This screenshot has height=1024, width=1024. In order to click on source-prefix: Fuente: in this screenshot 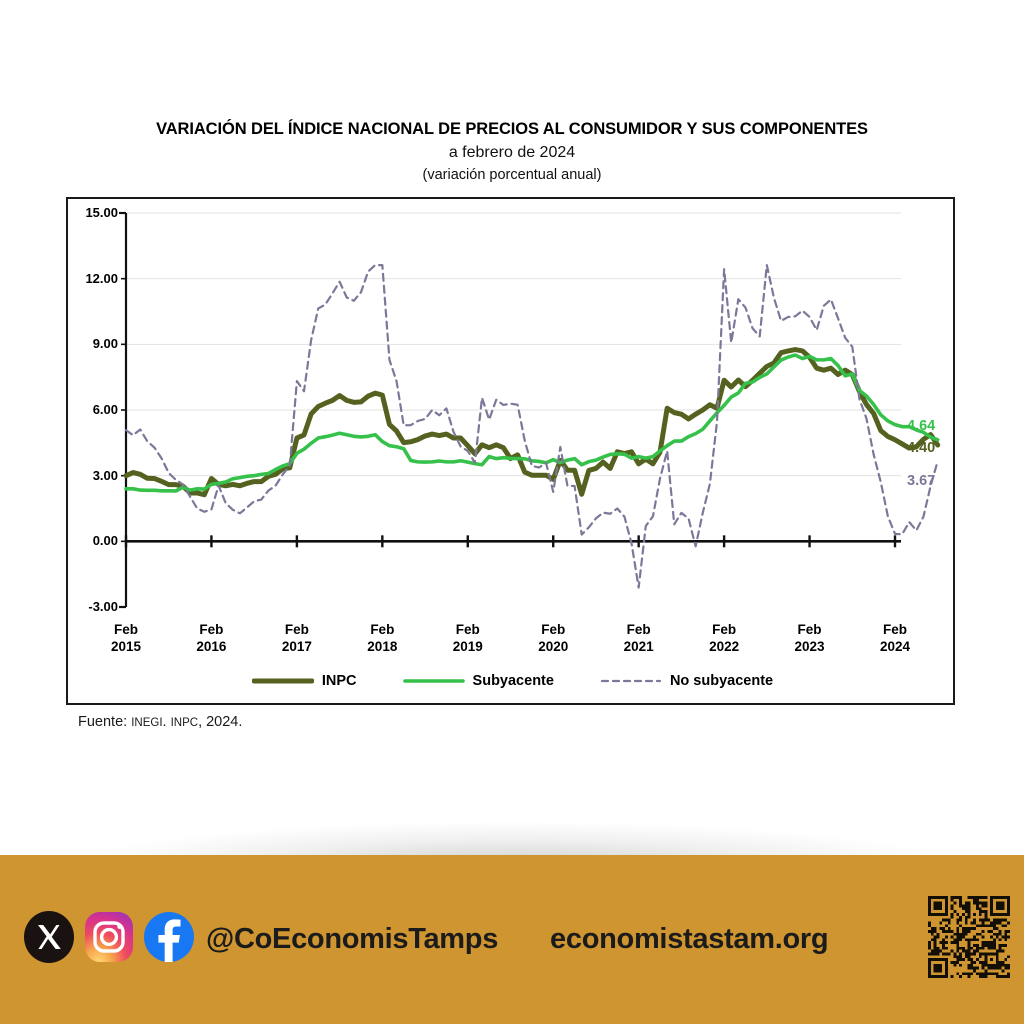, I will do `click(105, 722)`.